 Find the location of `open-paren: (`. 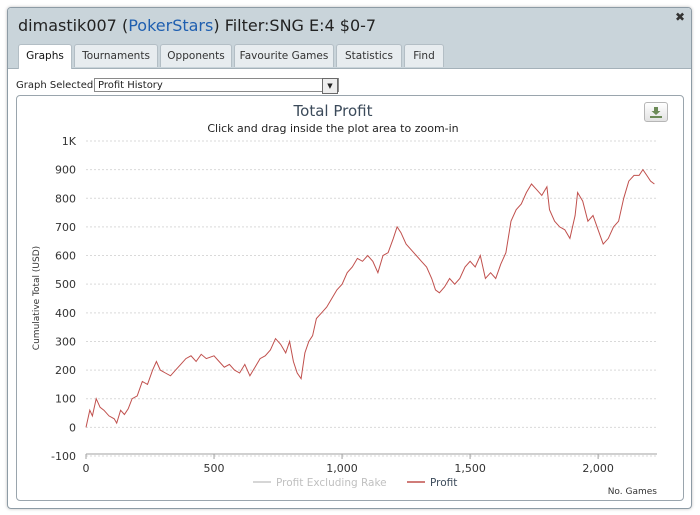

open-paren: ( is located at coordinates (125, 25).